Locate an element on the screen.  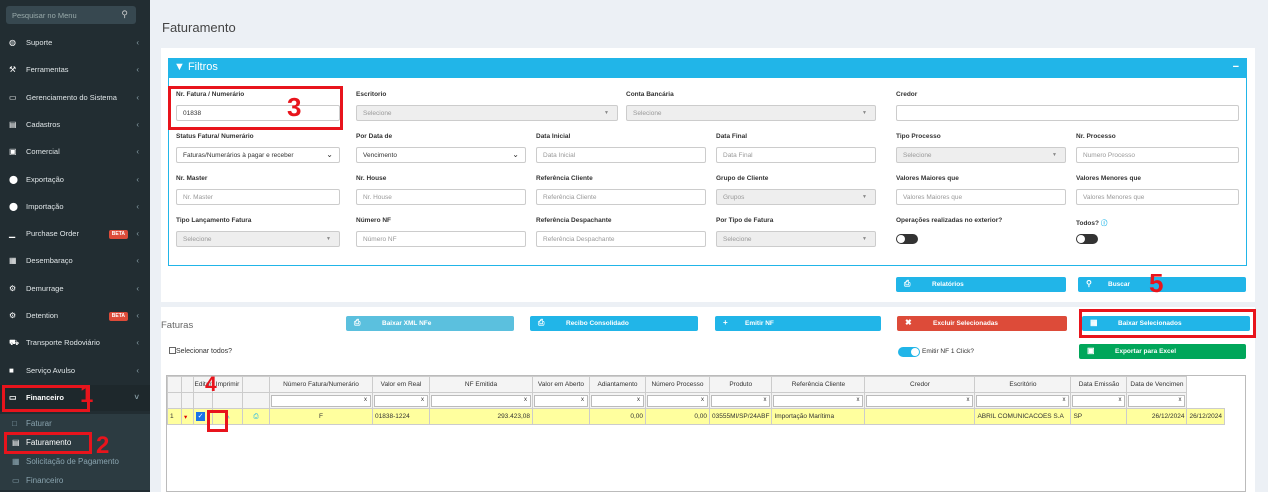
sidebar-item-detention: ⚙ Detention BETA ‹ is located at coordinates (75, 316).